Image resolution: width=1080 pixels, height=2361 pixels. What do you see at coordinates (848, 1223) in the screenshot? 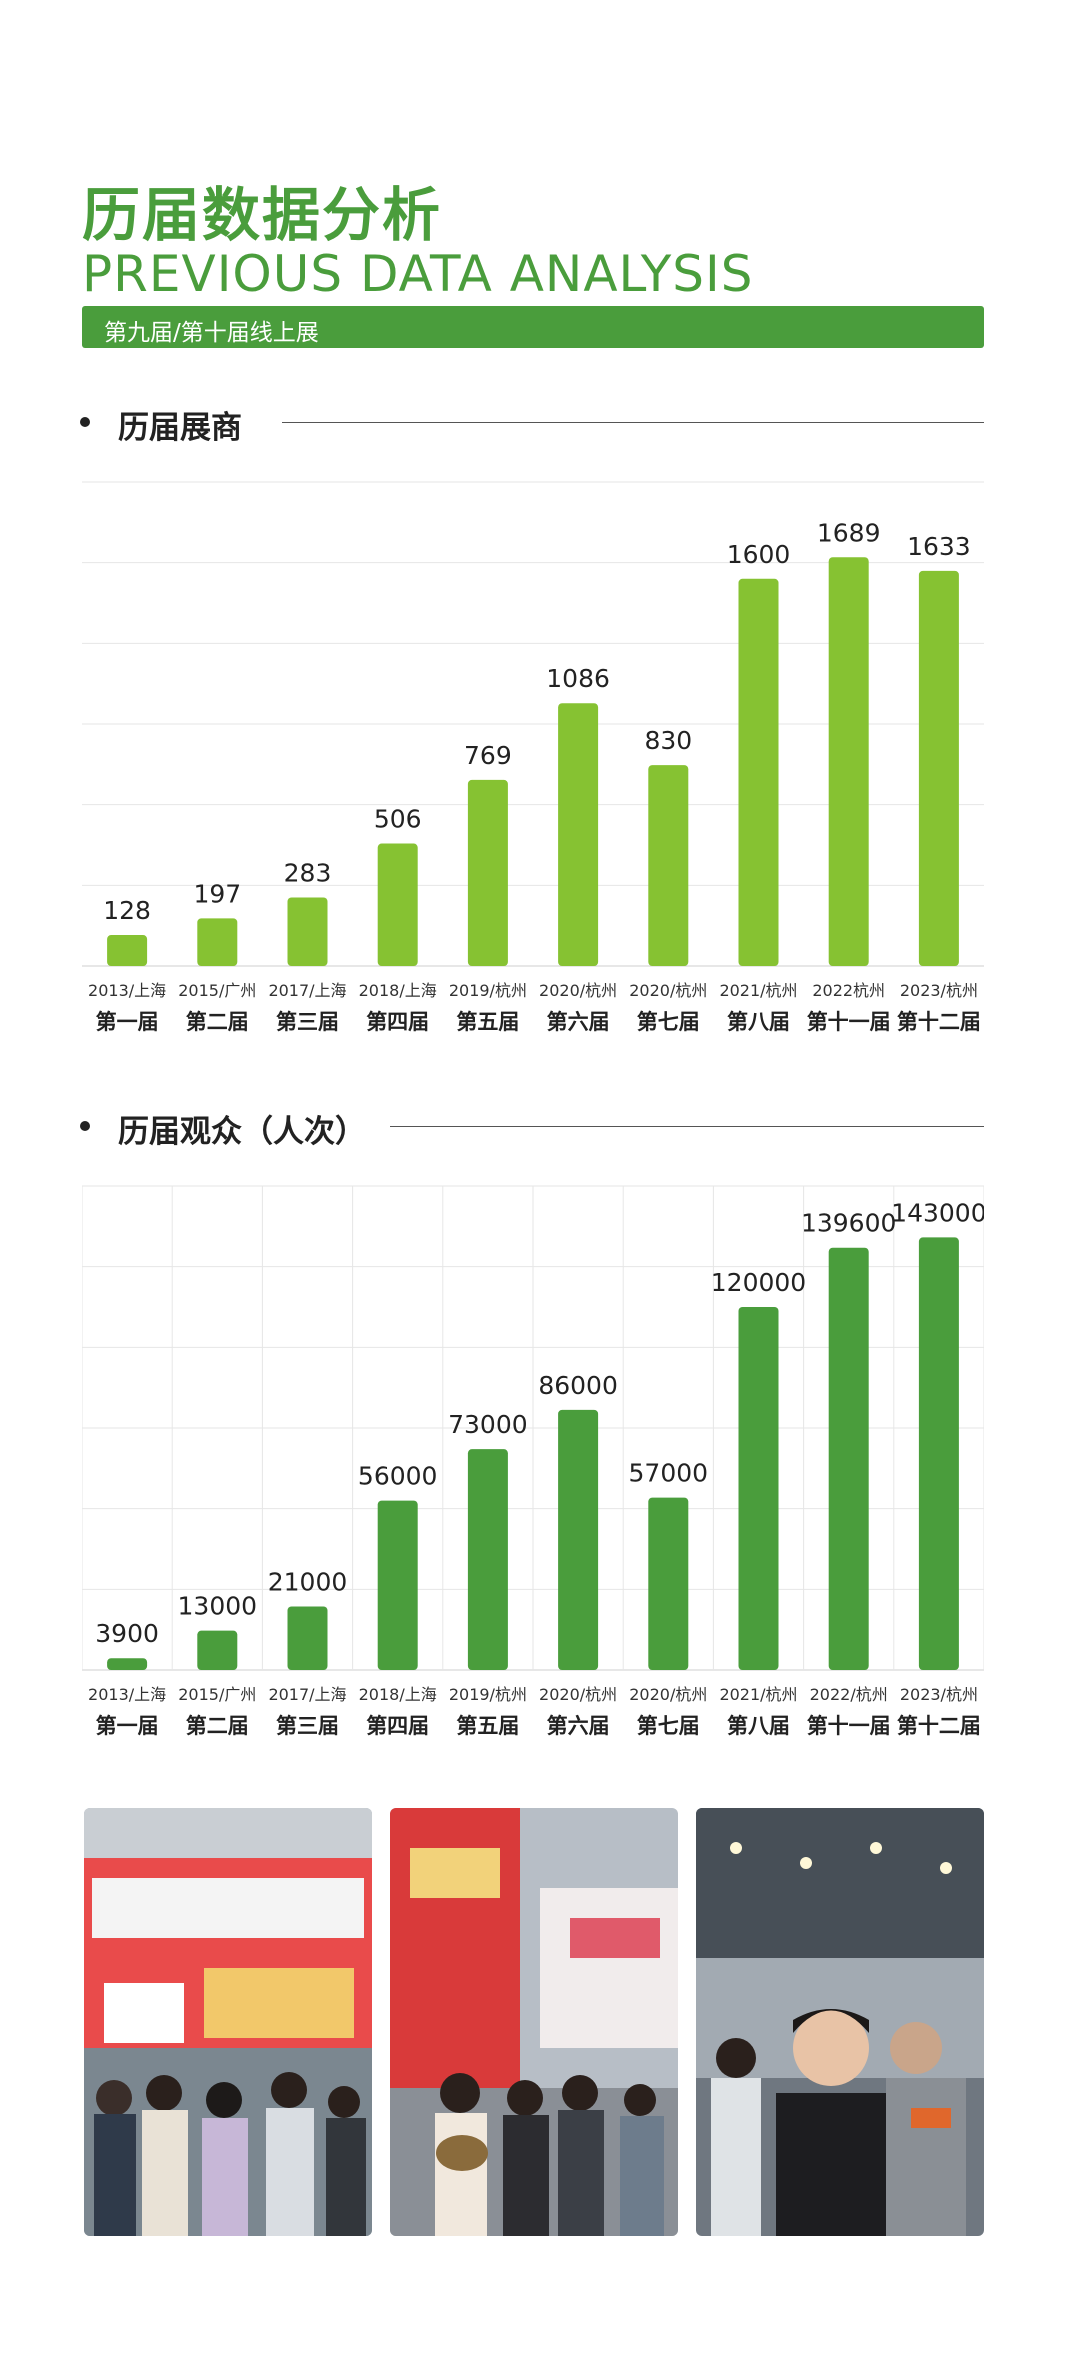
I see `data-label: 139600` at bounding box center [848, 1223].